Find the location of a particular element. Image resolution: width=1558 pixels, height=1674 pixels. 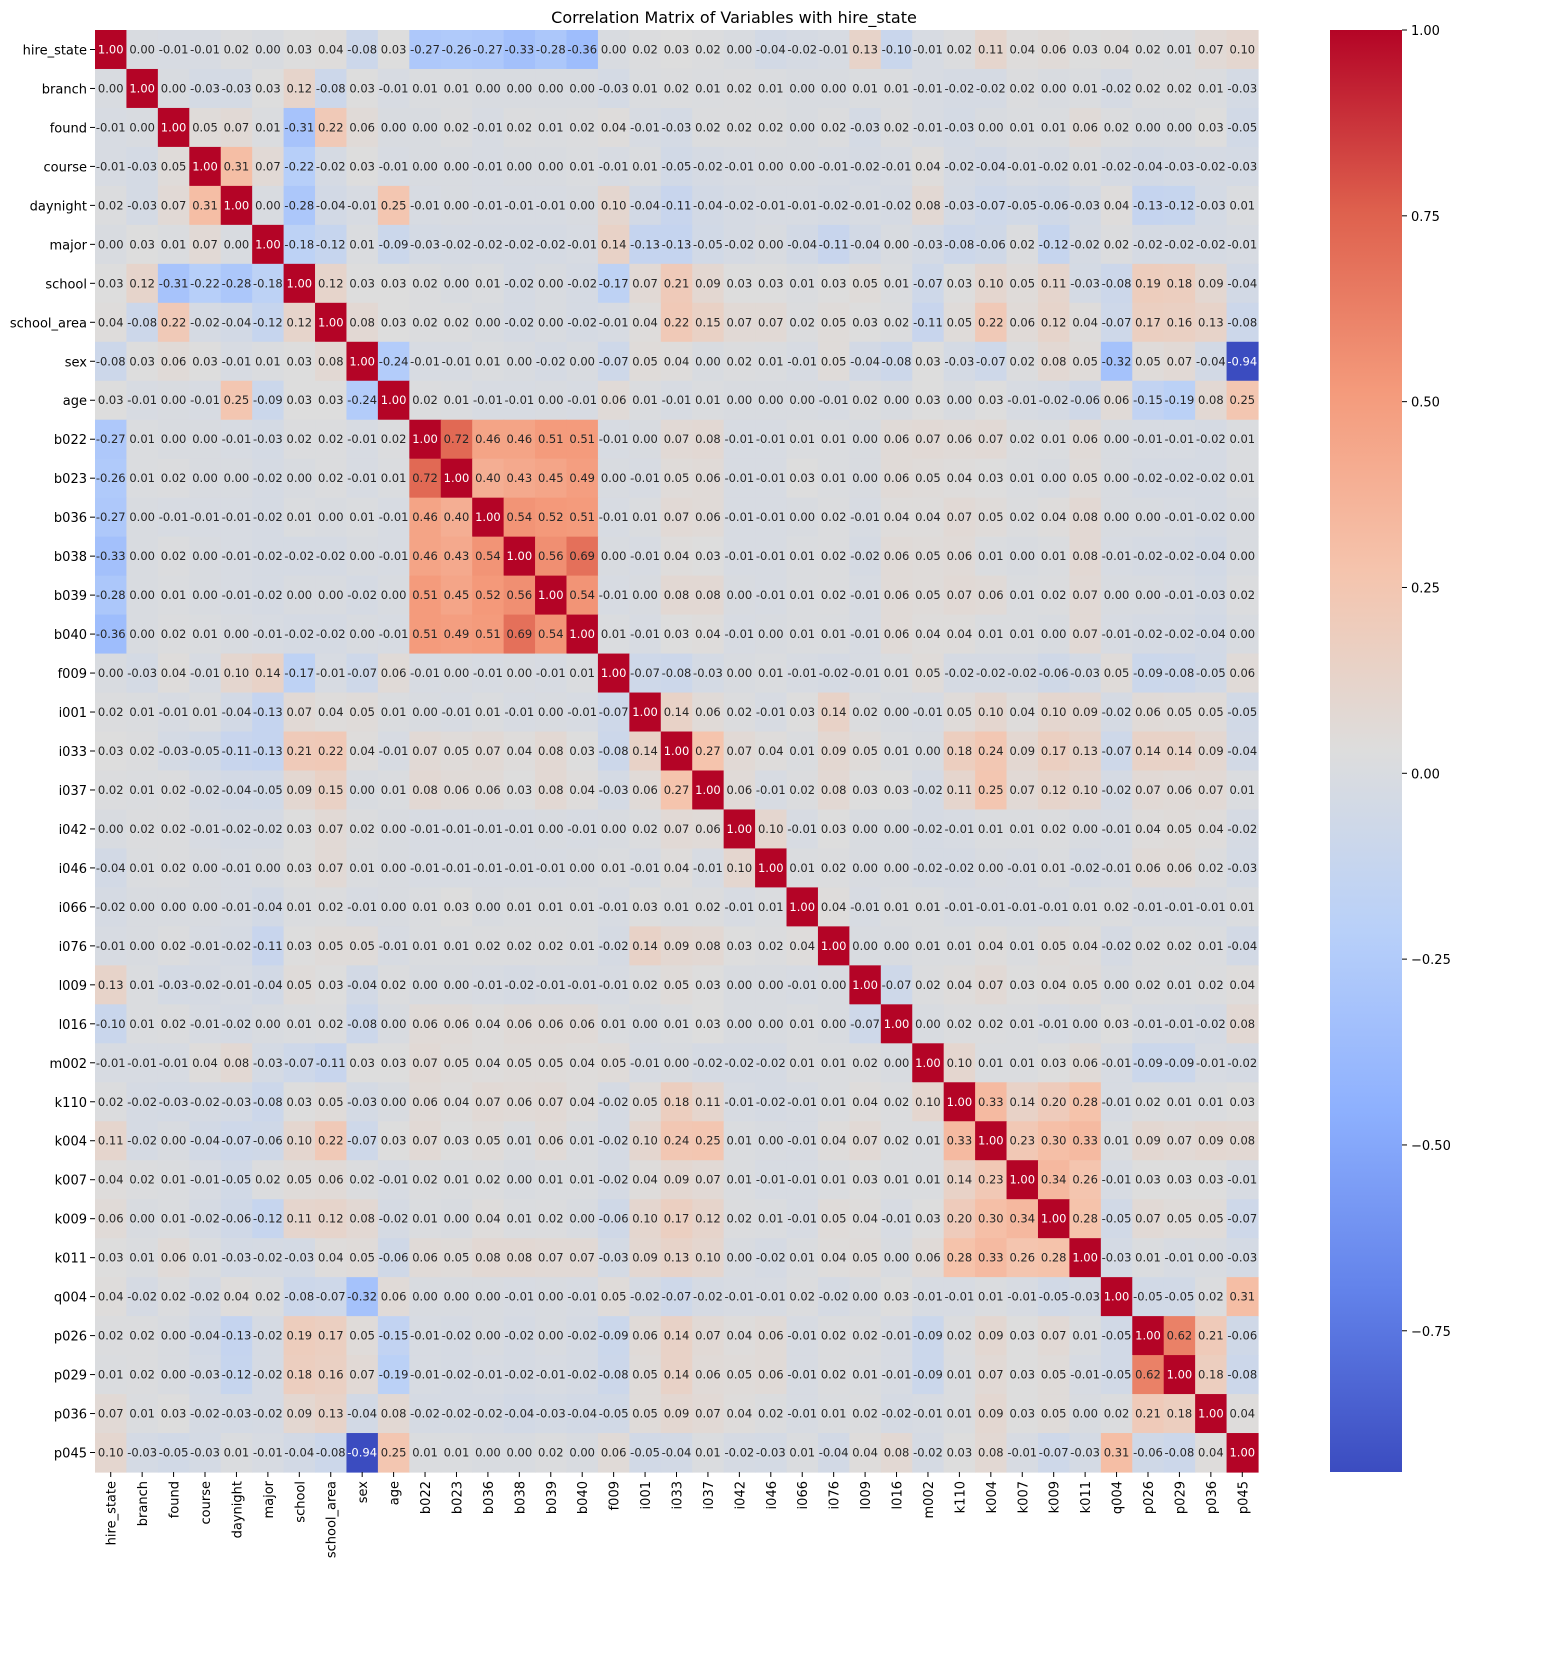

cell-value-label: 0.43 is located at coordinates (520, 478).